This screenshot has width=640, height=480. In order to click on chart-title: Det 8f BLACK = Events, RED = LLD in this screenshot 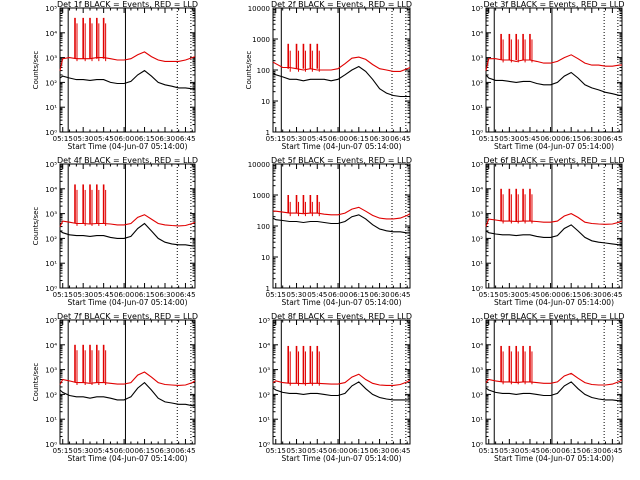, I will do `click(341, 316)`.